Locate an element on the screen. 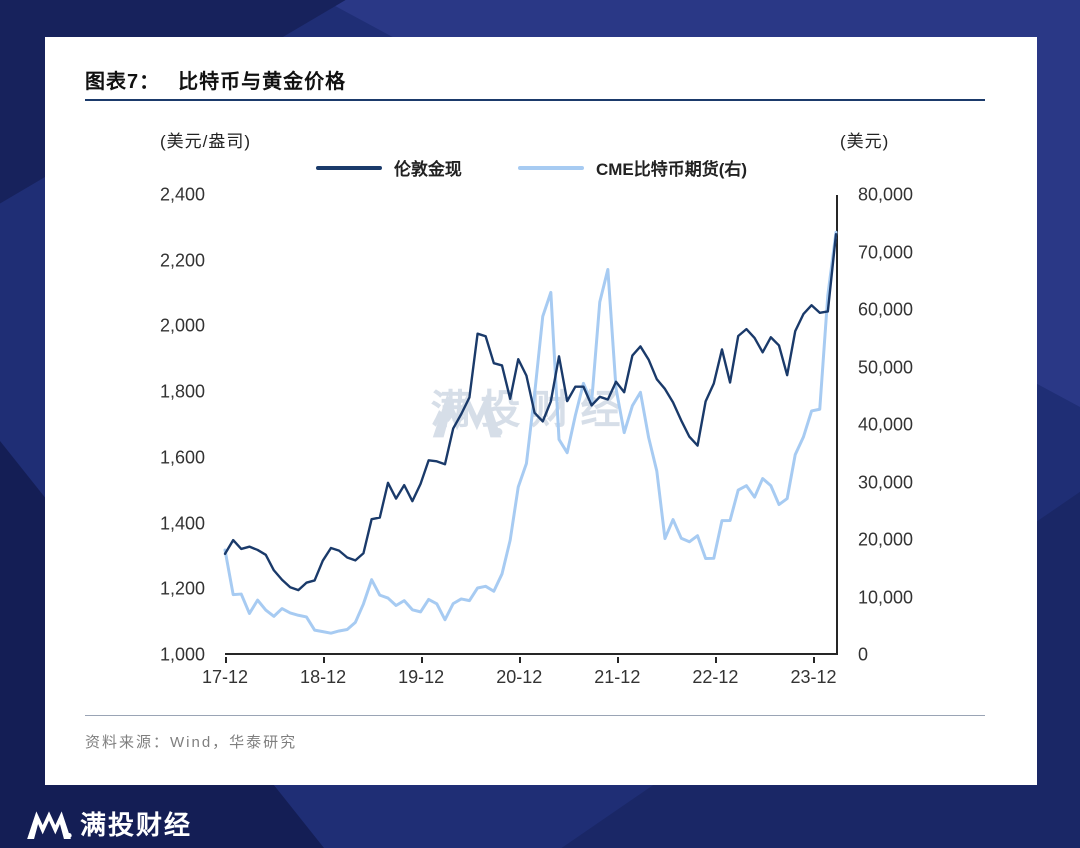 The width and height of the screenshot is (1080, 848). x-axis: 17-12 18-12 19-12 20-12 21-12 22-12 23-12 is located at coordinates (520, 677).